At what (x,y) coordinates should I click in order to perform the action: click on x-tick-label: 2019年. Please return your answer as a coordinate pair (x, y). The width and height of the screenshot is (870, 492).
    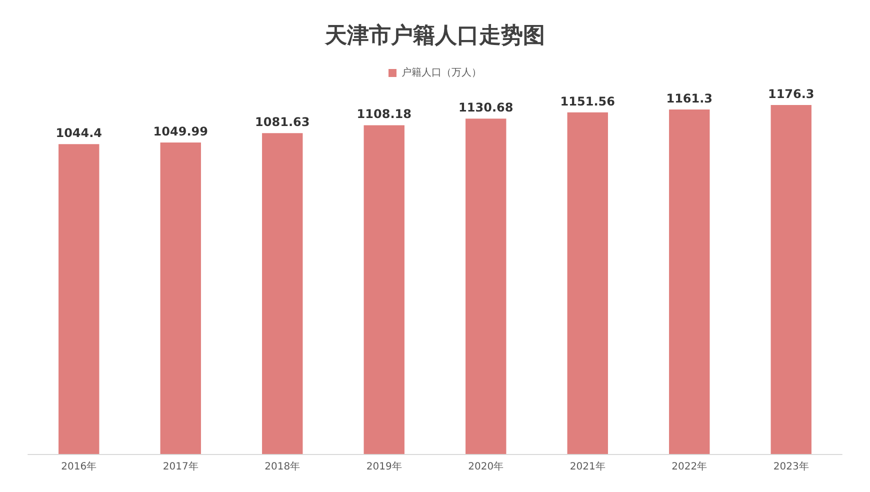
    Looking at the image, I should click on (384, 466).